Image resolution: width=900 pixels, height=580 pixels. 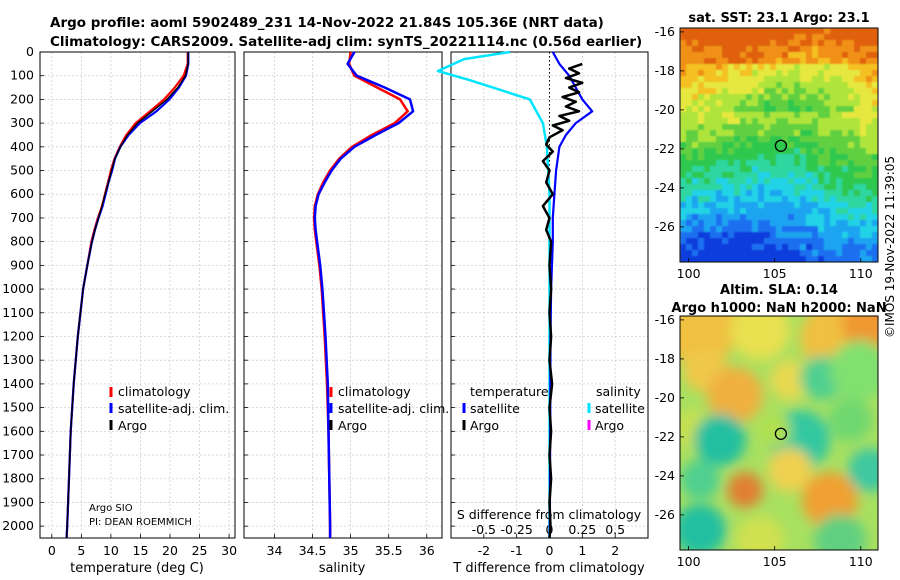 What do you see at coordinates (22, 122) in the screenshot?
I see `y-tick-label: 300` at bounding box center [22, 122].